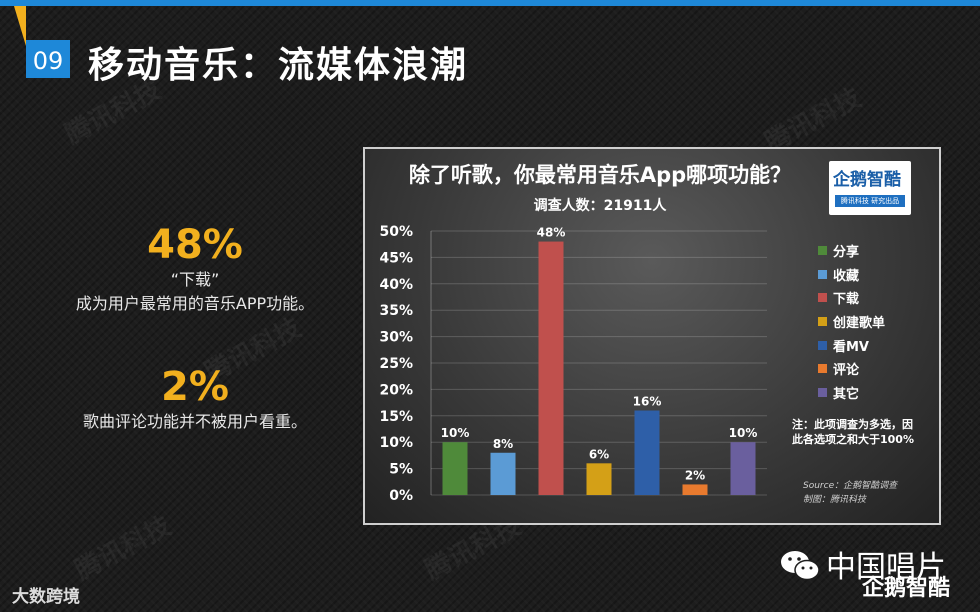 The image size is (980, 612). What do you see at coordinates (490, 3) in the screenshot?
I see `top-accent-bar` at bounding box center [490, 3].